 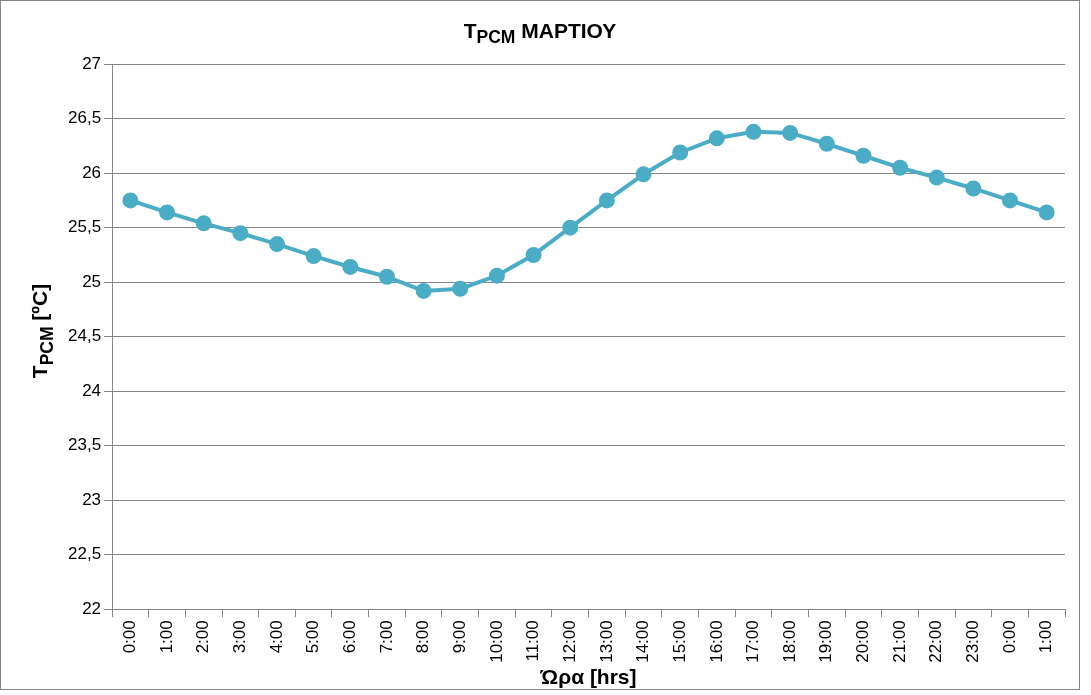 What do you see at coordinates (569, 641) in the screenshot?
I see `x-tick-label: 12:00` at bounding box center [569, 641].